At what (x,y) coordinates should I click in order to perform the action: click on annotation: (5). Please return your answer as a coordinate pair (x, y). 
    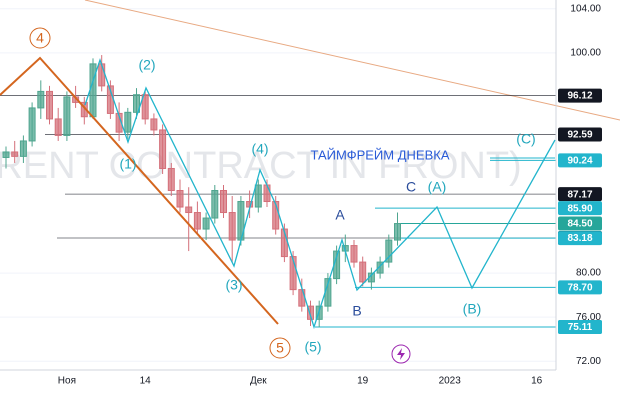
    Looking at the image, I should click on (312, 347).